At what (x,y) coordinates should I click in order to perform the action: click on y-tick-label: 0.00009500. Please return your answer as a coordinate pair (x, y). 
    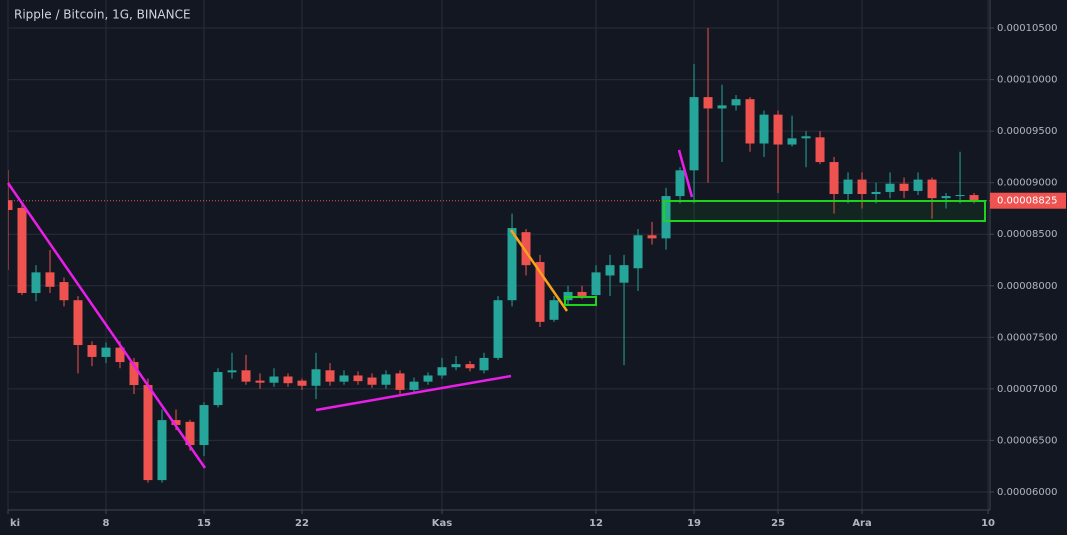
    Looking at the image, I should click on (1027, 131).